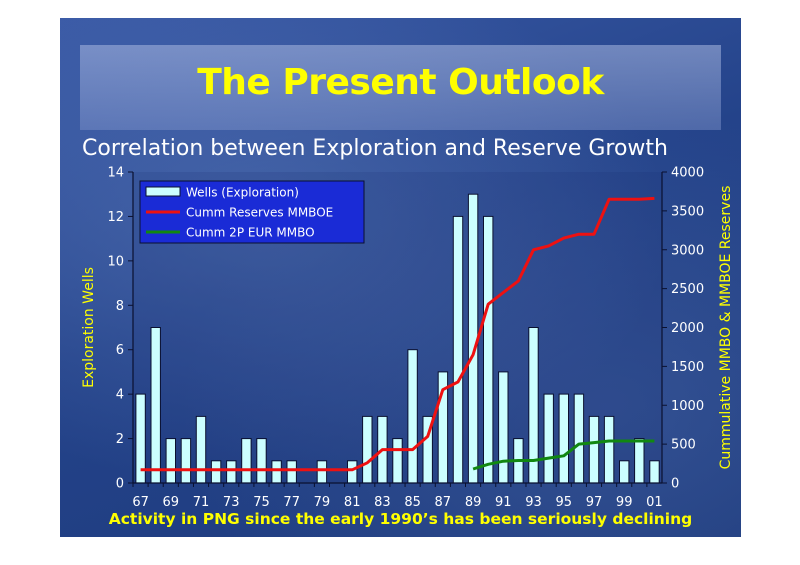 This screenshot has height=565, width=800. I want to click on y2-tick-label: 2000, so click(687, 328).